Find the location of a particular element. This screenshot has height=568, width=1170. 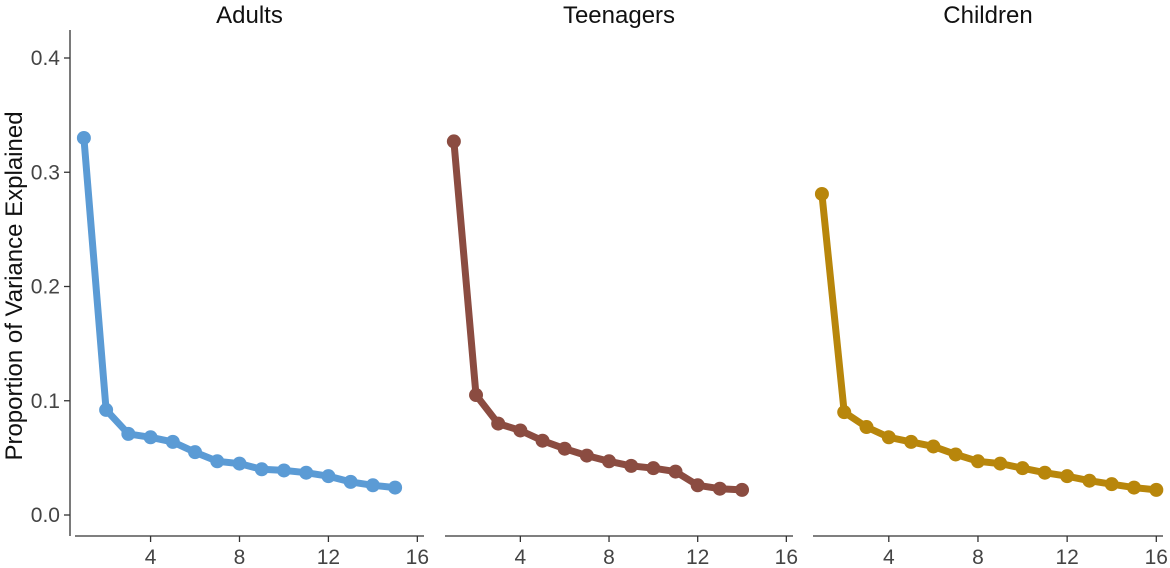

y-axis: 0.0 0.1 0.2 0.3 0.4 is located at coordinates (51, 283).